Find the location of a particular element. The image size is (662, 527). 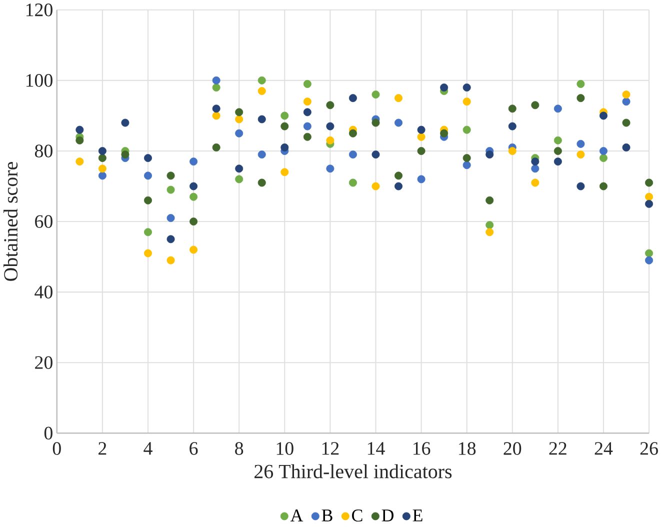

x-tick-label: 22 is located at coordinates (557, 448).